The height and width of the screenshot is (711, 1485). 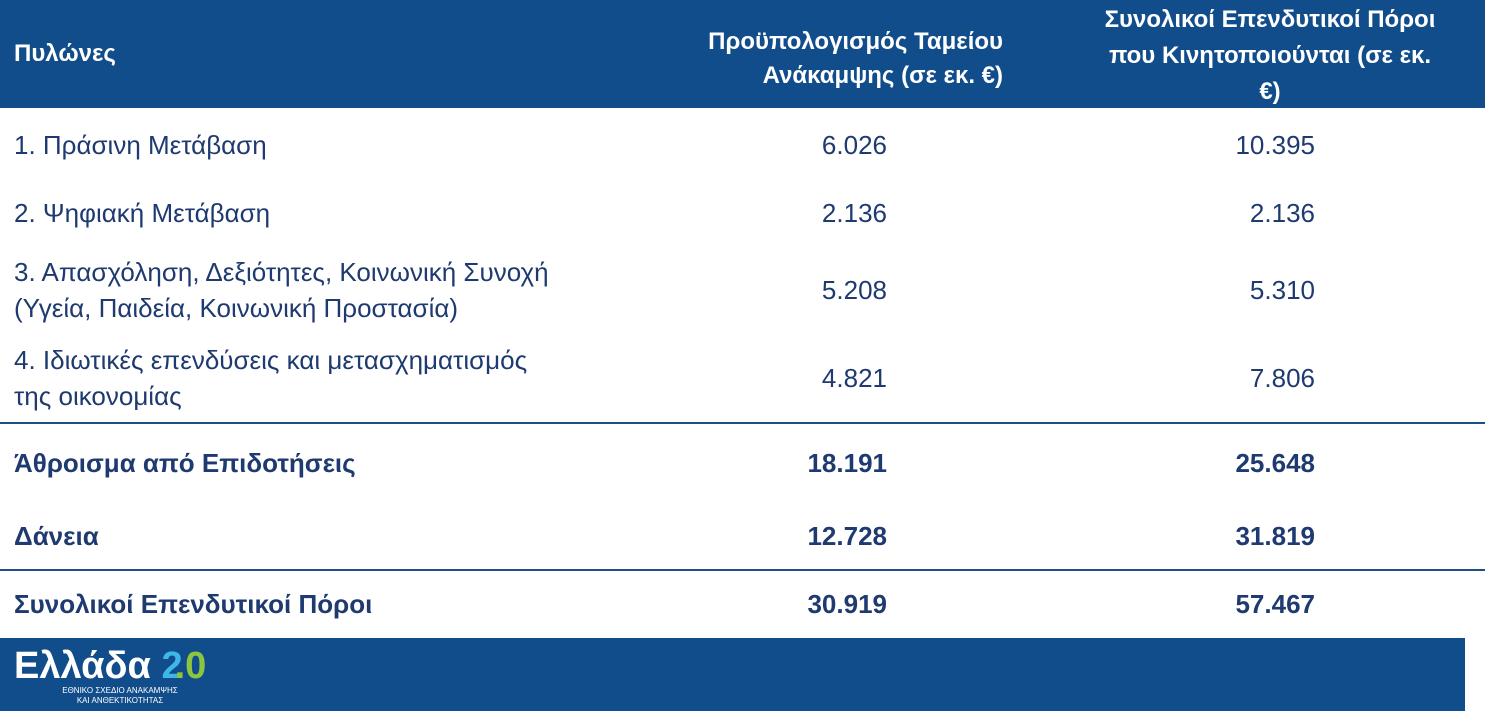 What do you see at coordinates (847, 463) in the screenshot?
I see `cell-value: 18.191` at bounding box center [847, 463].